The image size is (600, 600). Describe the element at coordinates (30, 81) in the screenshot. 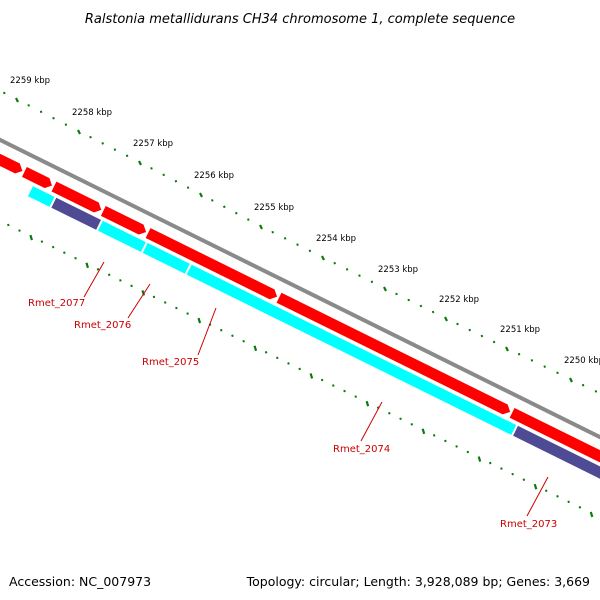

I see `tick-label: 2259 kbp` at that location.